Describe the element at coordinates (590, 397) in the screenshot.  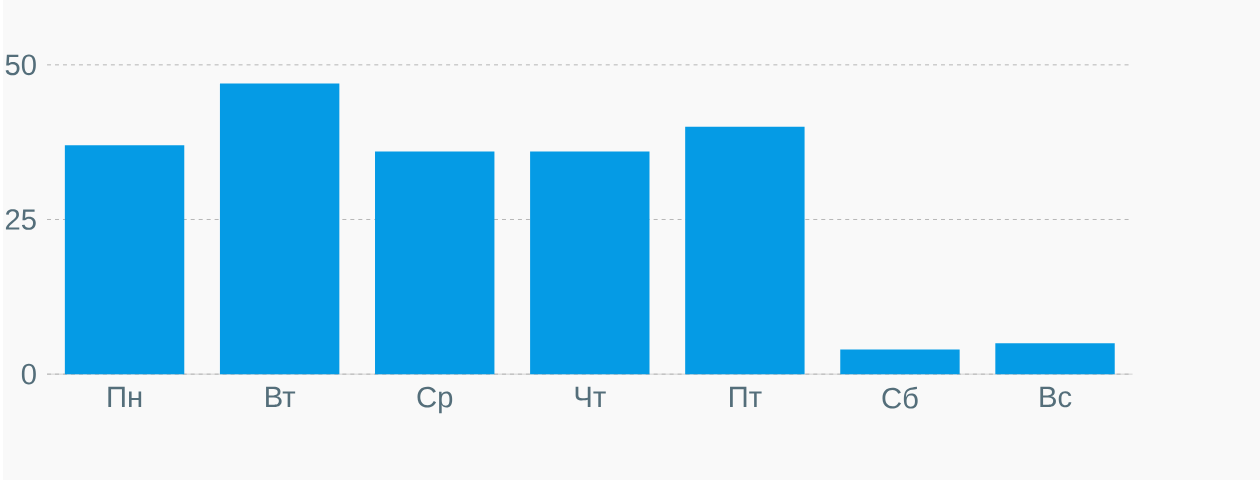
I see `x-tick-label: Чт` at that location.